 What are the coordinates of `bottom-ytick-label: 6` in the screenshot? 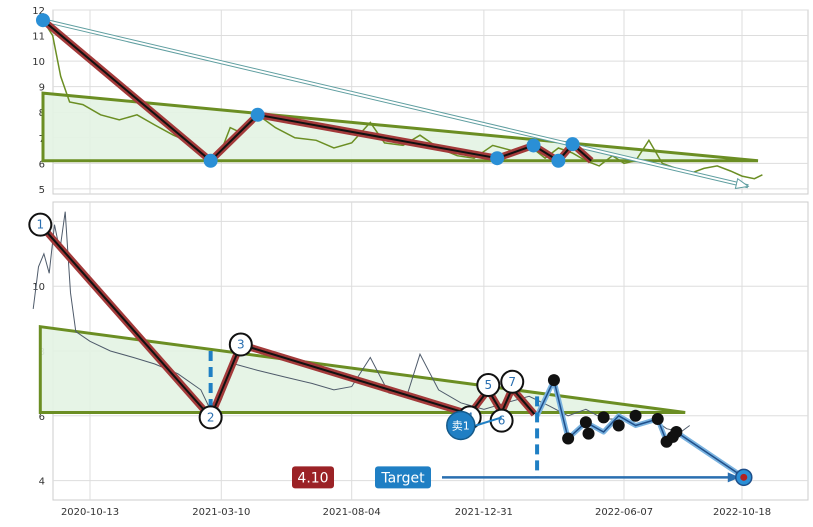 It's located at (42, 417).